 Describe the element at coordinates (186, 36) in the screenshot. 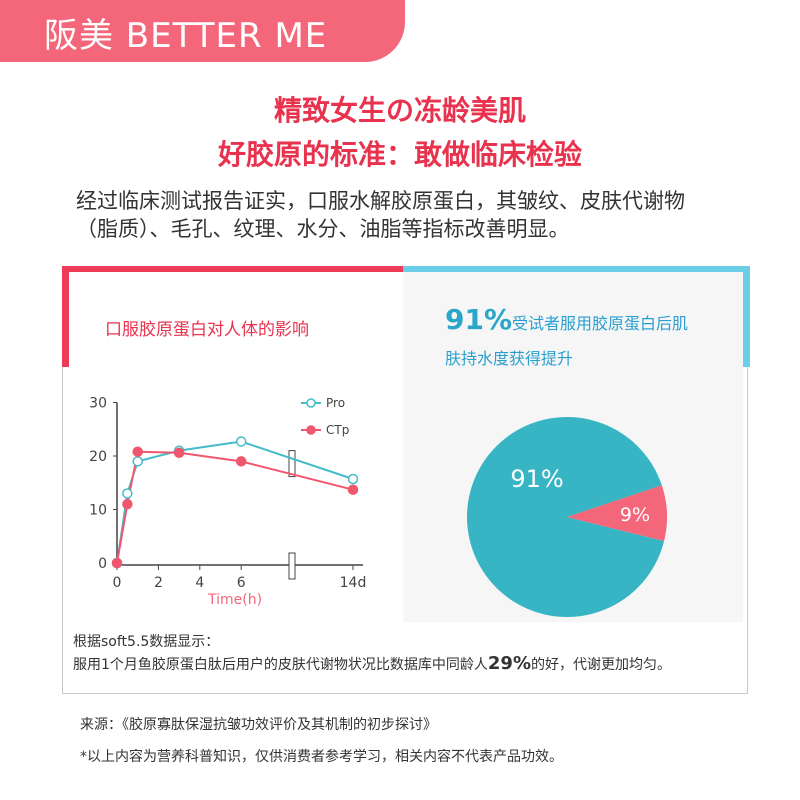

I see `brand-logo-text: 阪美 BETTER ME` at that location.